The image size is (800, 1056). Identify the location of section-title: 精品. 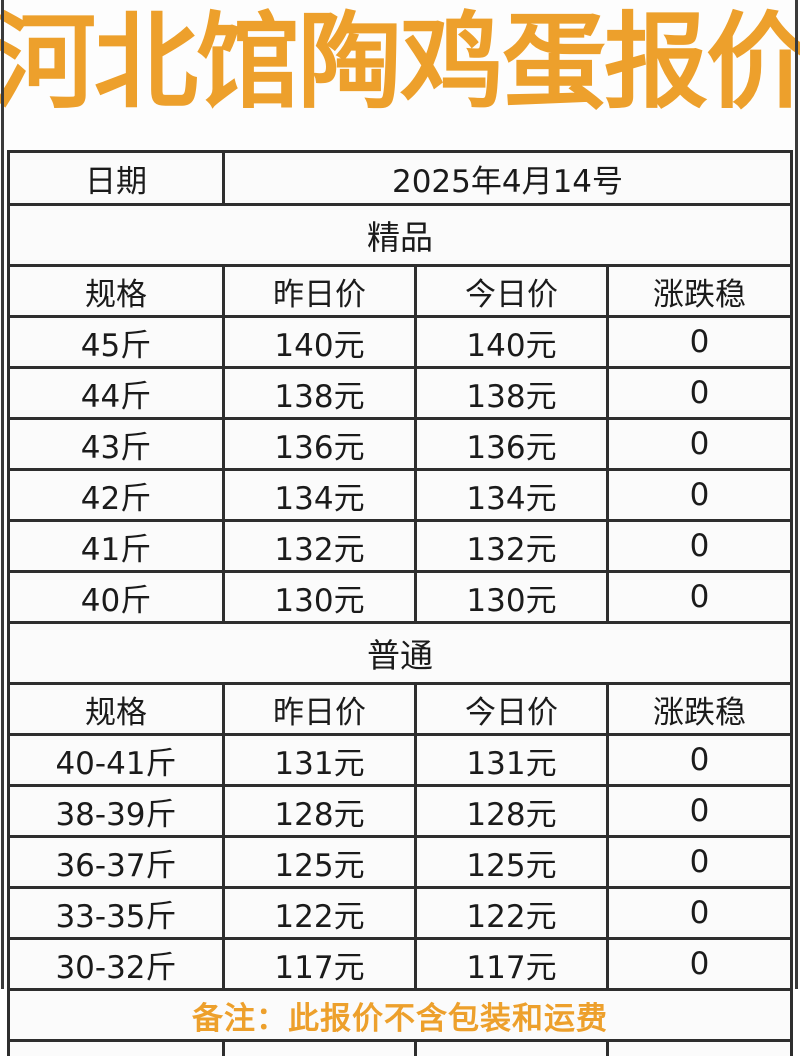
(400, 237).